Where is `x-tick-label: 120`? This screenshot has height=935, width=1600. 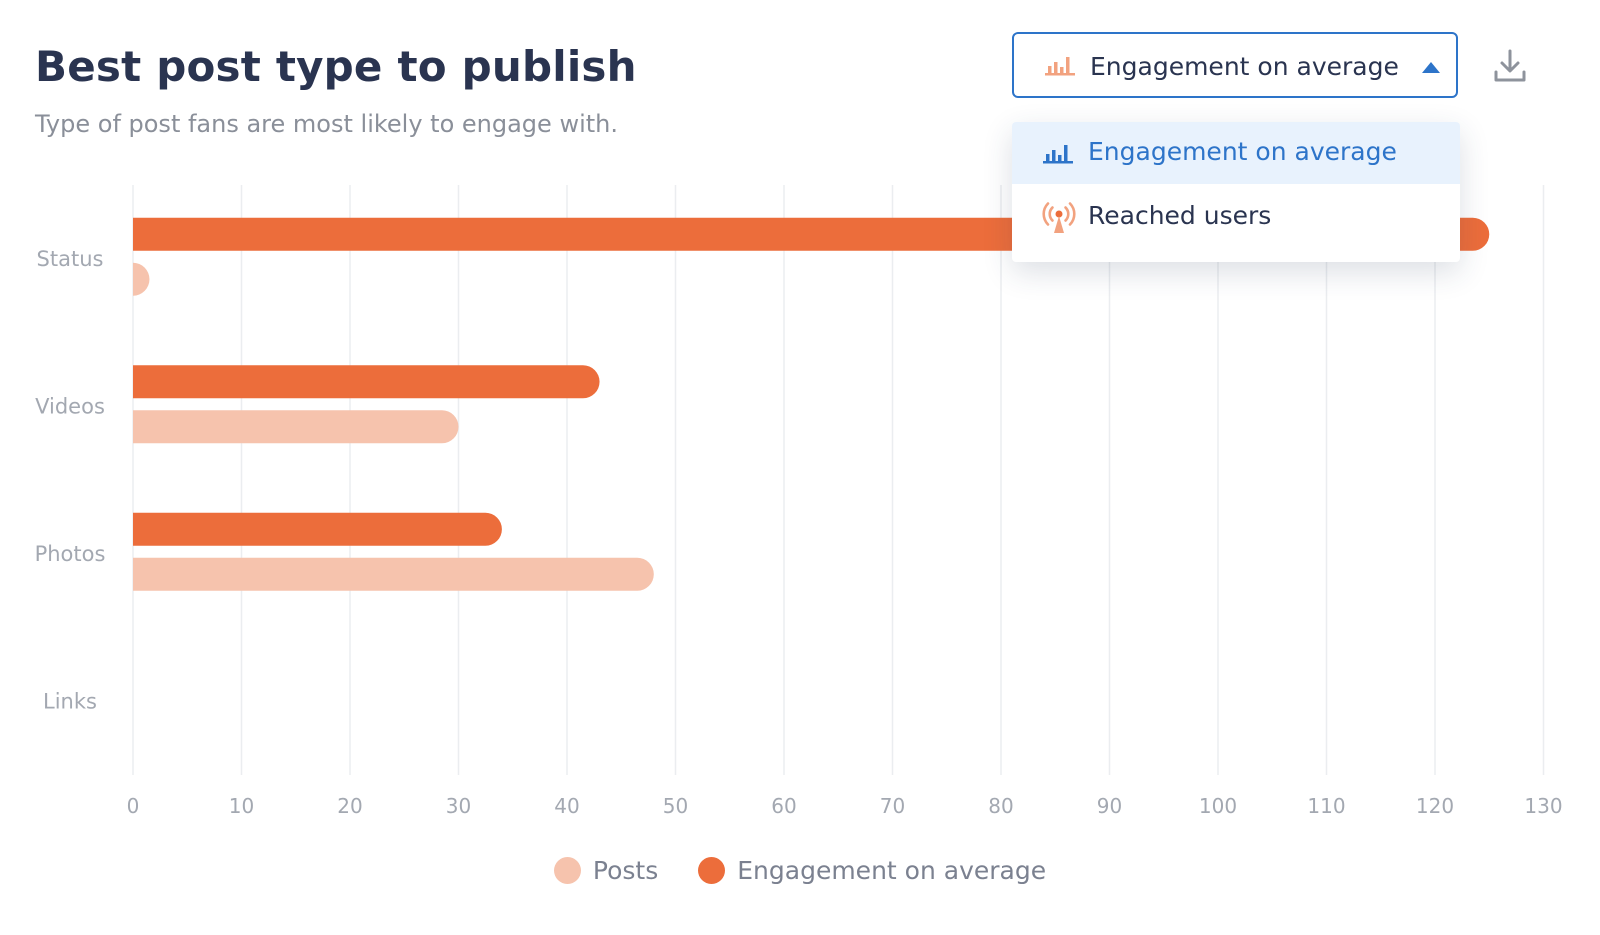 x-tick-label: 120 is located at coordinates (1435, 806).